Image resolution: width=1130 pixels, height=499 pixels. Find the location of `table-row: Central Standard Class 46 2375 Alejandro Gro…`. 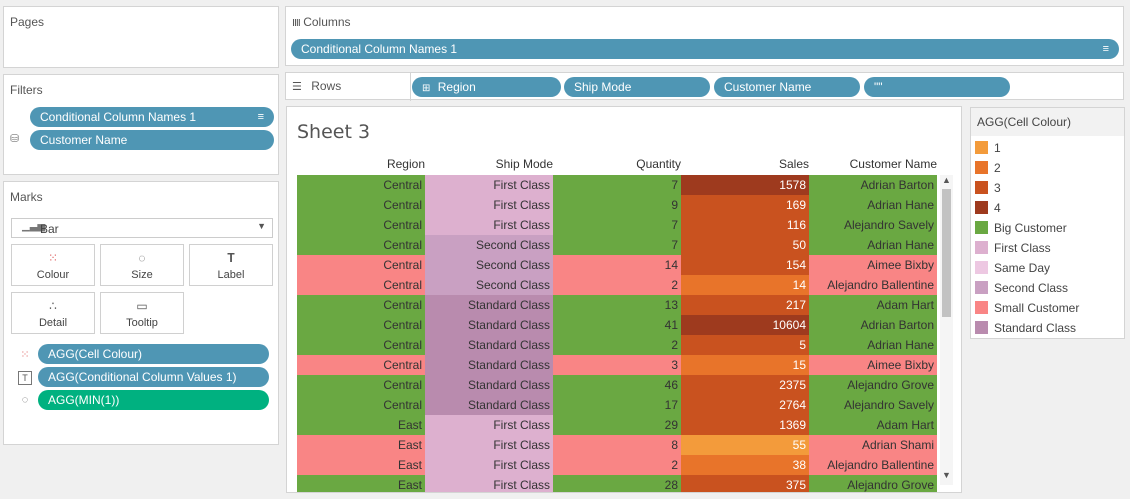

table-row: Central Standard Class 46 2375 Alejandro Gro… is located at coordinates (617, 385).